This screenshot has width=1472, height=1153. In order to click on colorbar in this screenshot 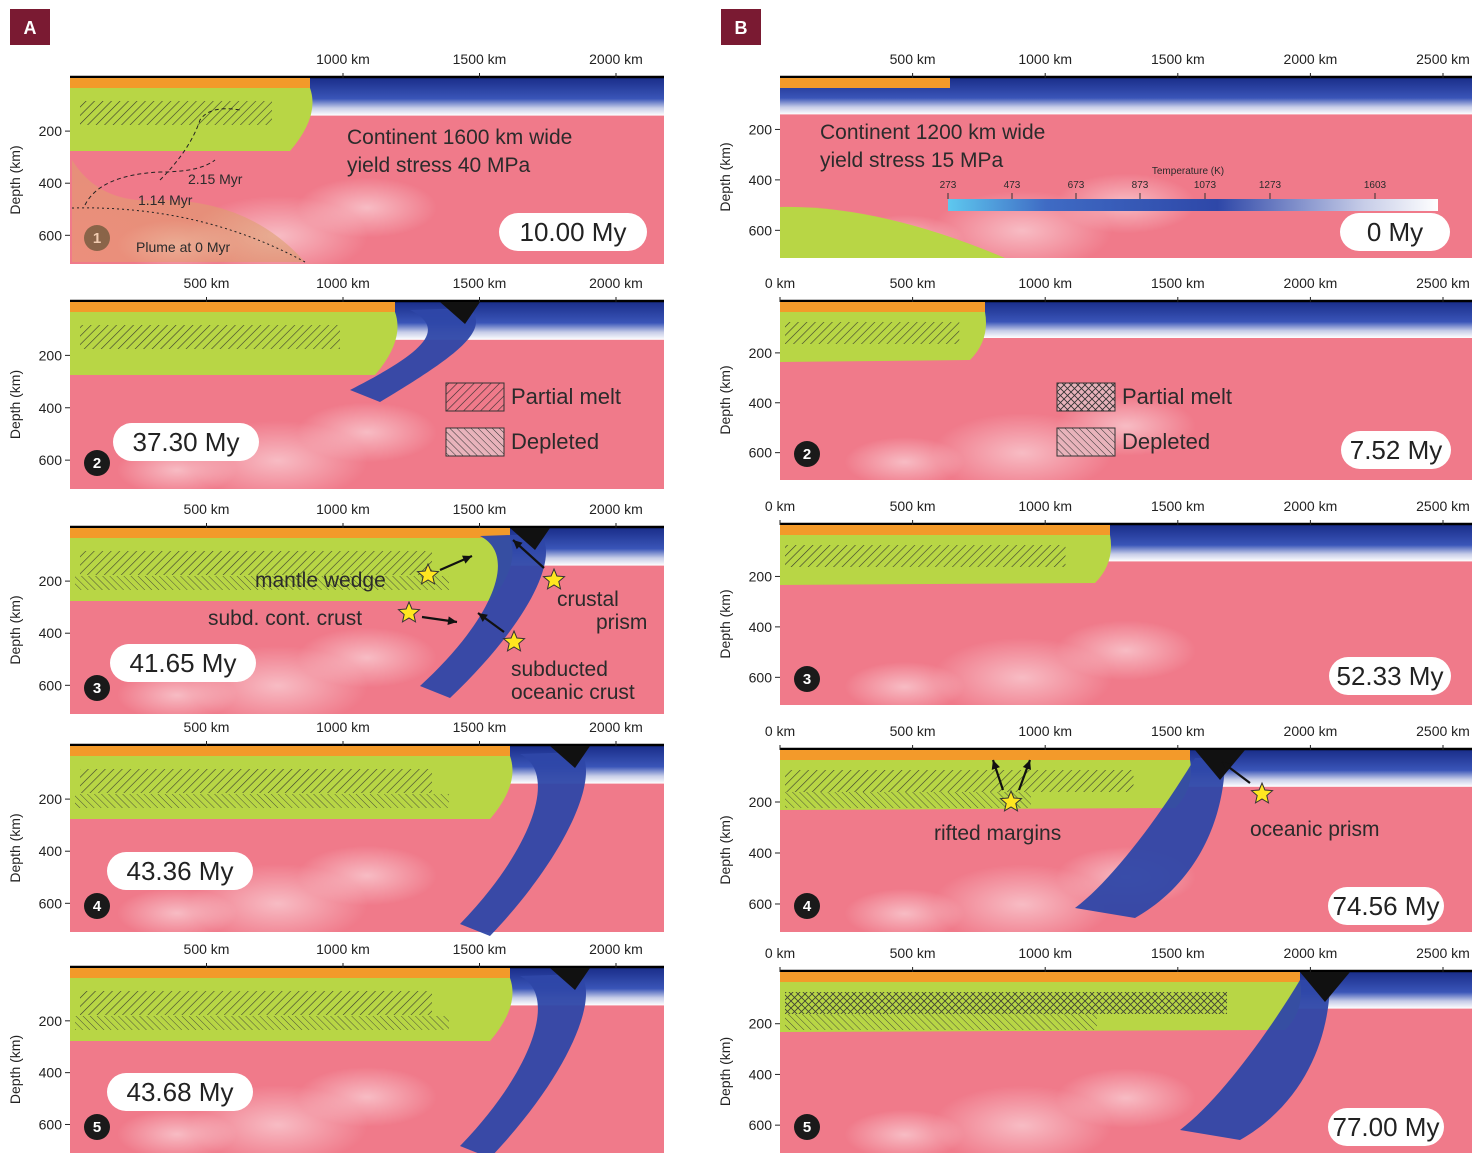, I will do `click(1193, 205)`.